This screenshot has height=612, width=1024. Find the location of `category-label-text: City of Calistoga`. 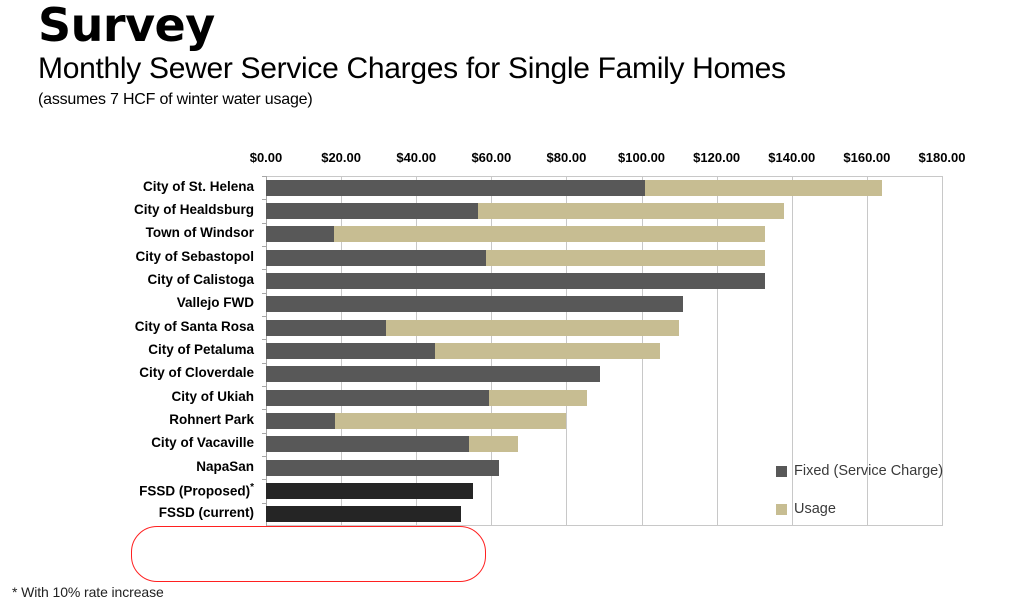

category-label-text: City of Calistoga is located at coordinates (200, 279).